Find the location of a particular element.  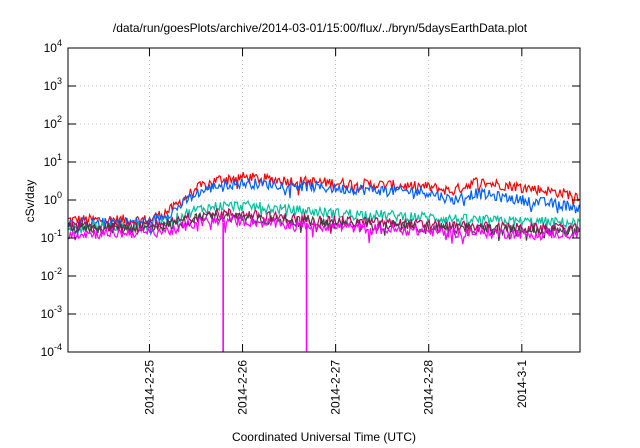

y-tick-label: 10⁻¹ is located at coordinates (51, 236).